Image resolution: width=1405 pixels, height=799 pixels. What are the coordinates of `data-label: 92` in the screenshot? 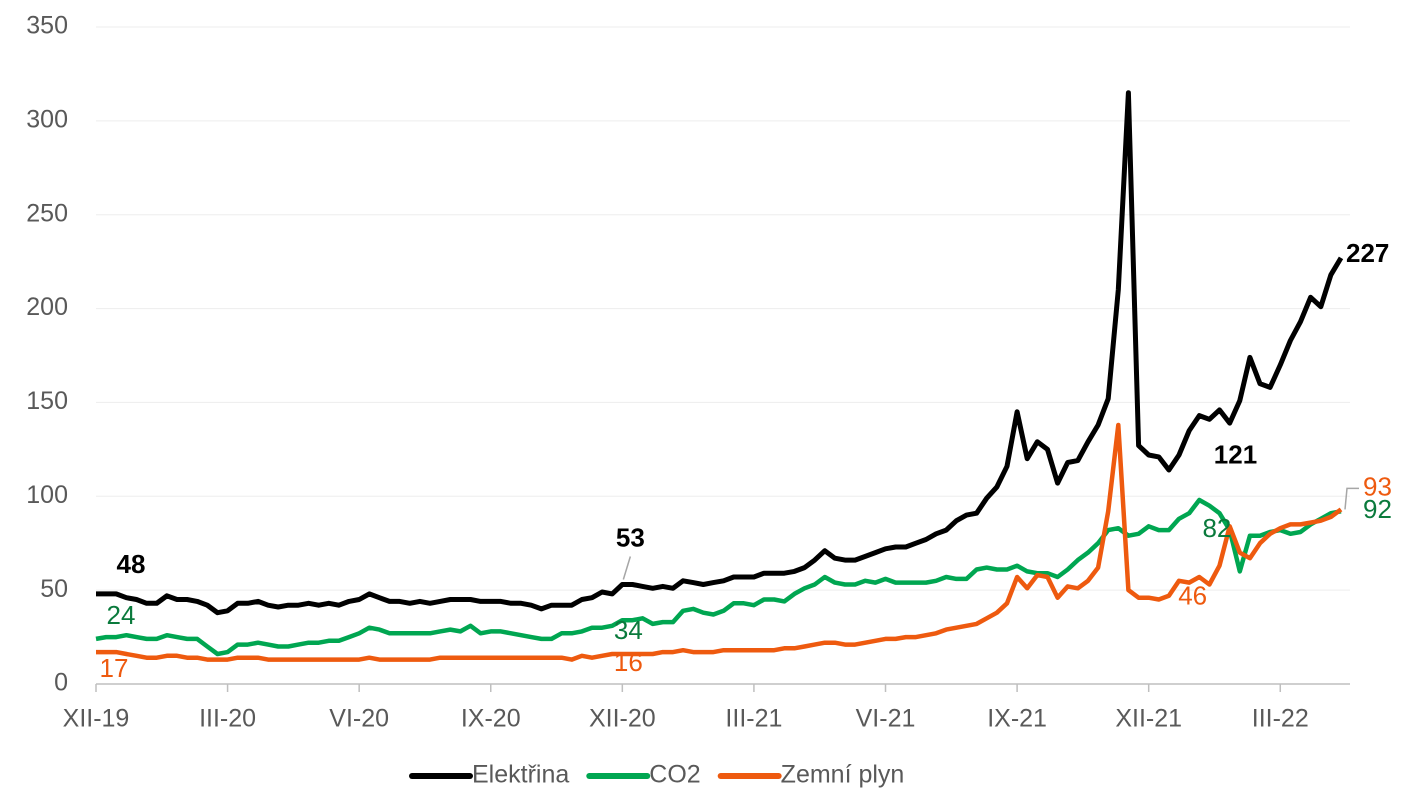 It's located at (1377, 509).